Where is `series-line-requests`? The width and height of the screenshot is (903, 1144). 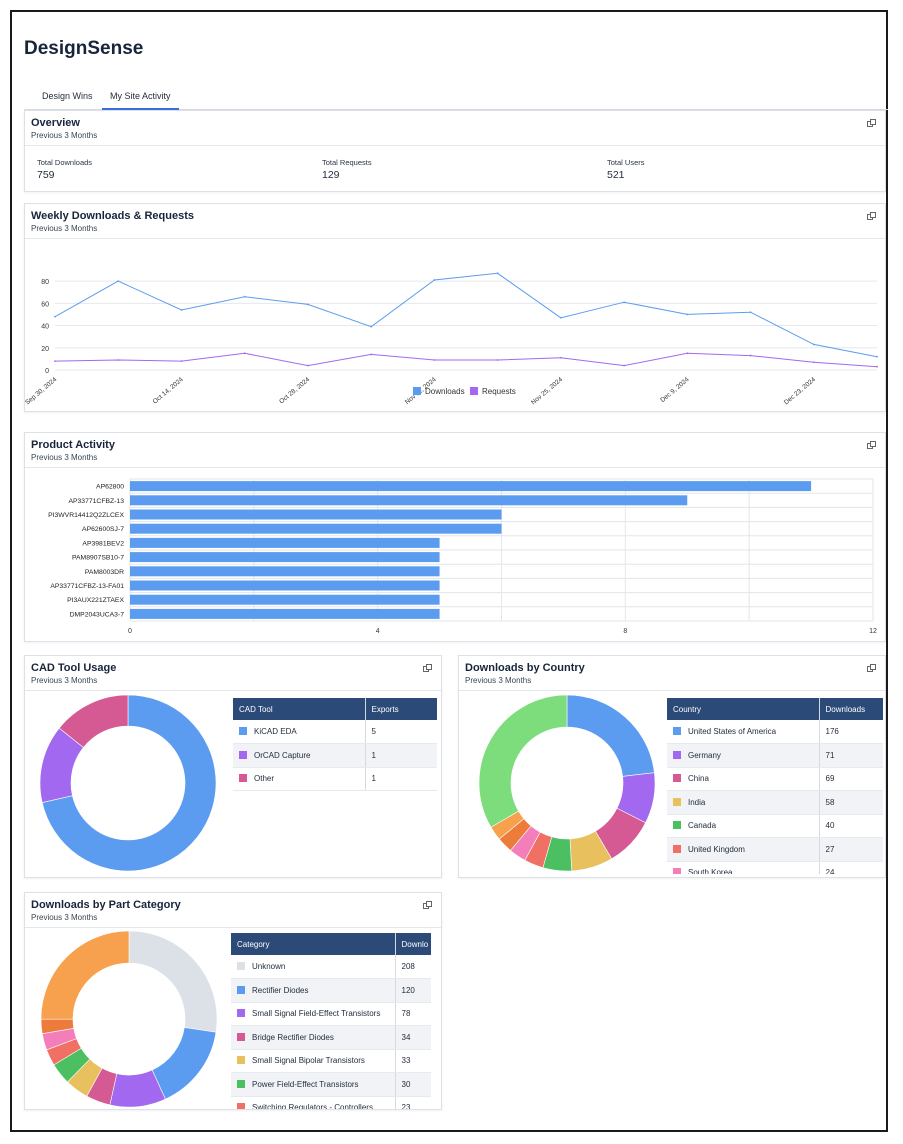
series-line-requests is located at coordinates (466, 360).